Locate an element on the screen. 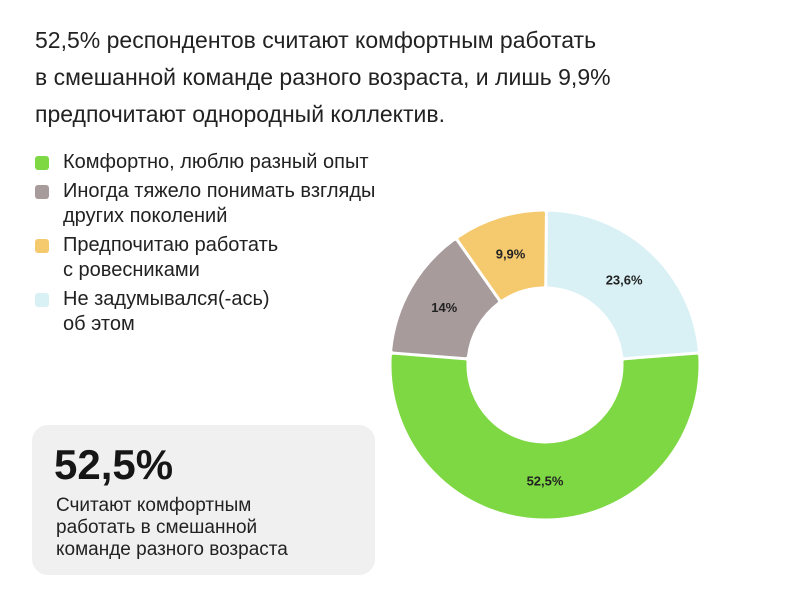  slice-prefer-peers is located at coordinates (501, 255).